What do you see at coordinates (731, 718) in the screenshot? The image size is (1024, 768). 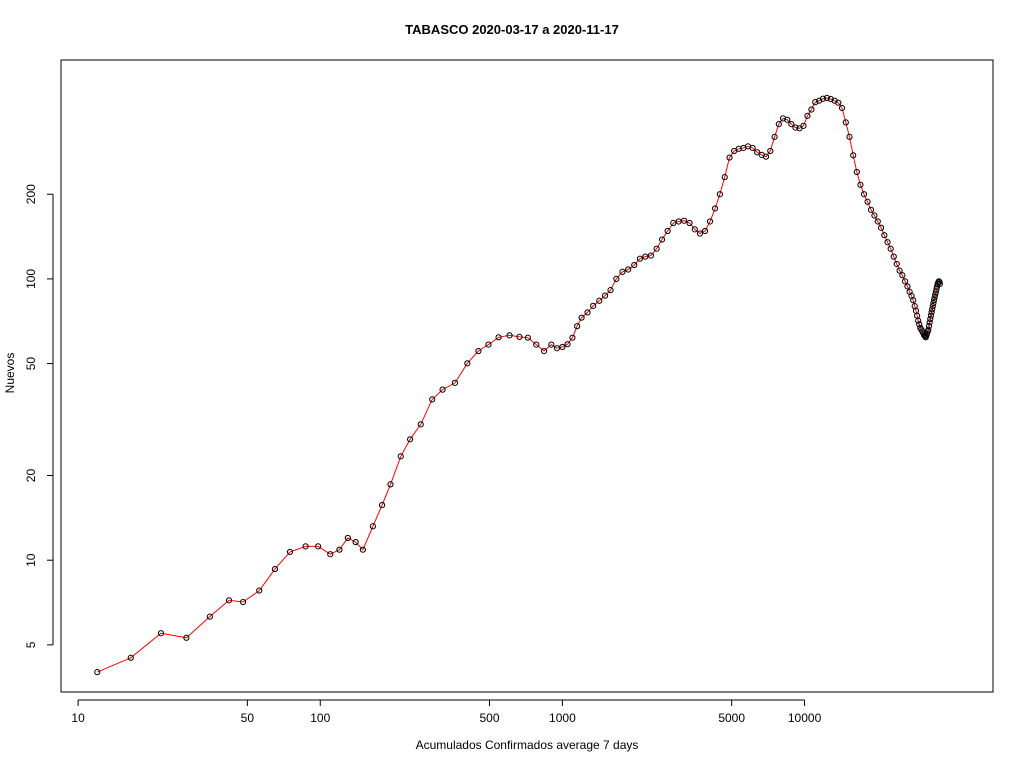 I see `x-tick-label: 5000` at bounding box center [731, 718].